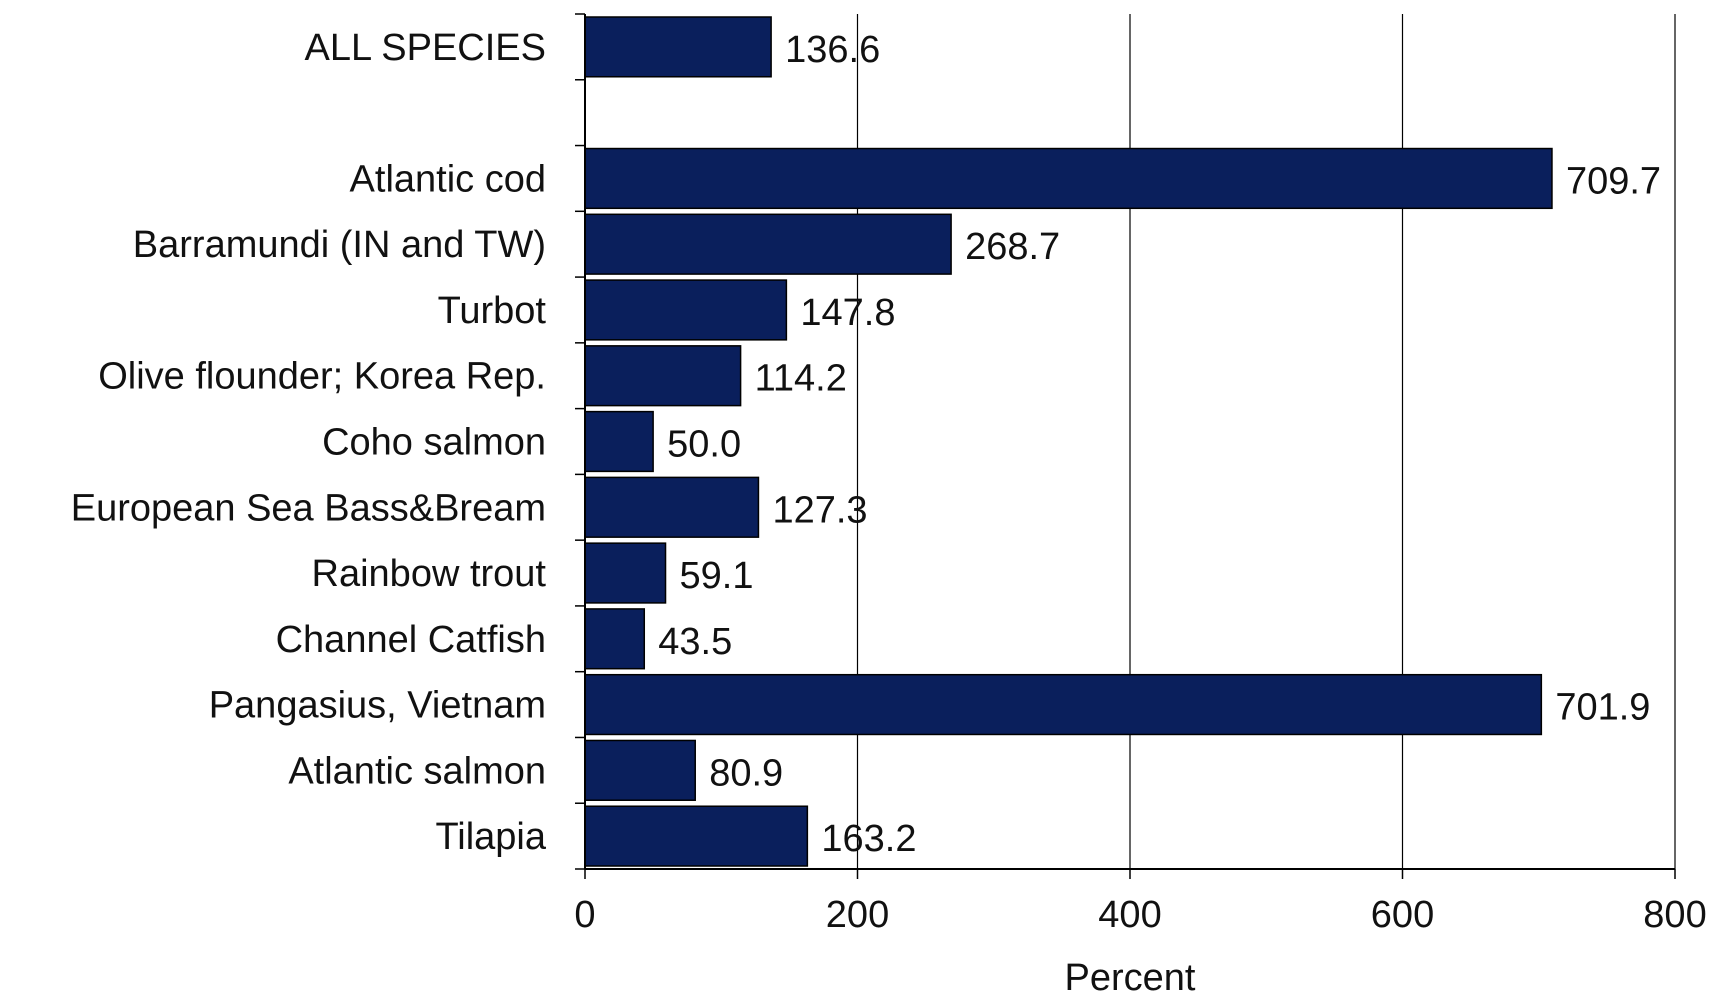  Describe the element at coordinates (339, 245) in the screenshot. I see `category-label: Barramundi (IN and TW)` at that location.